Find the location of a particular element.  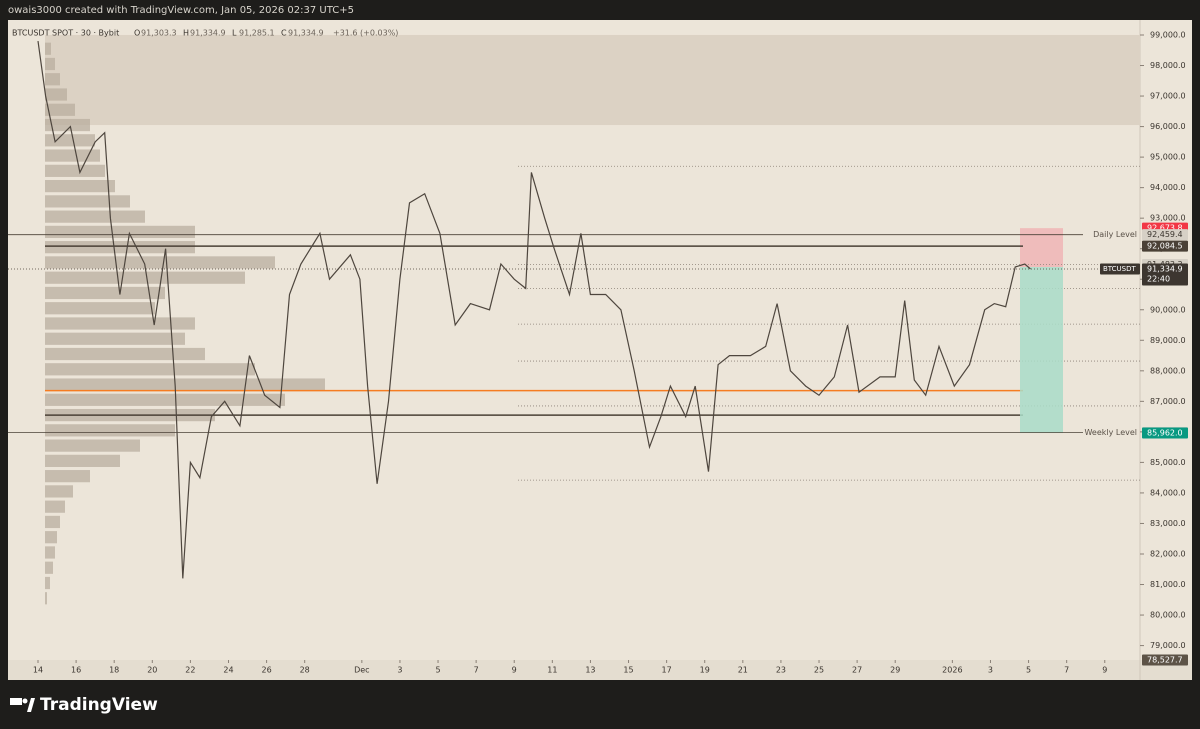

x-tick-label: 29 is located at coordinates (895, 670).